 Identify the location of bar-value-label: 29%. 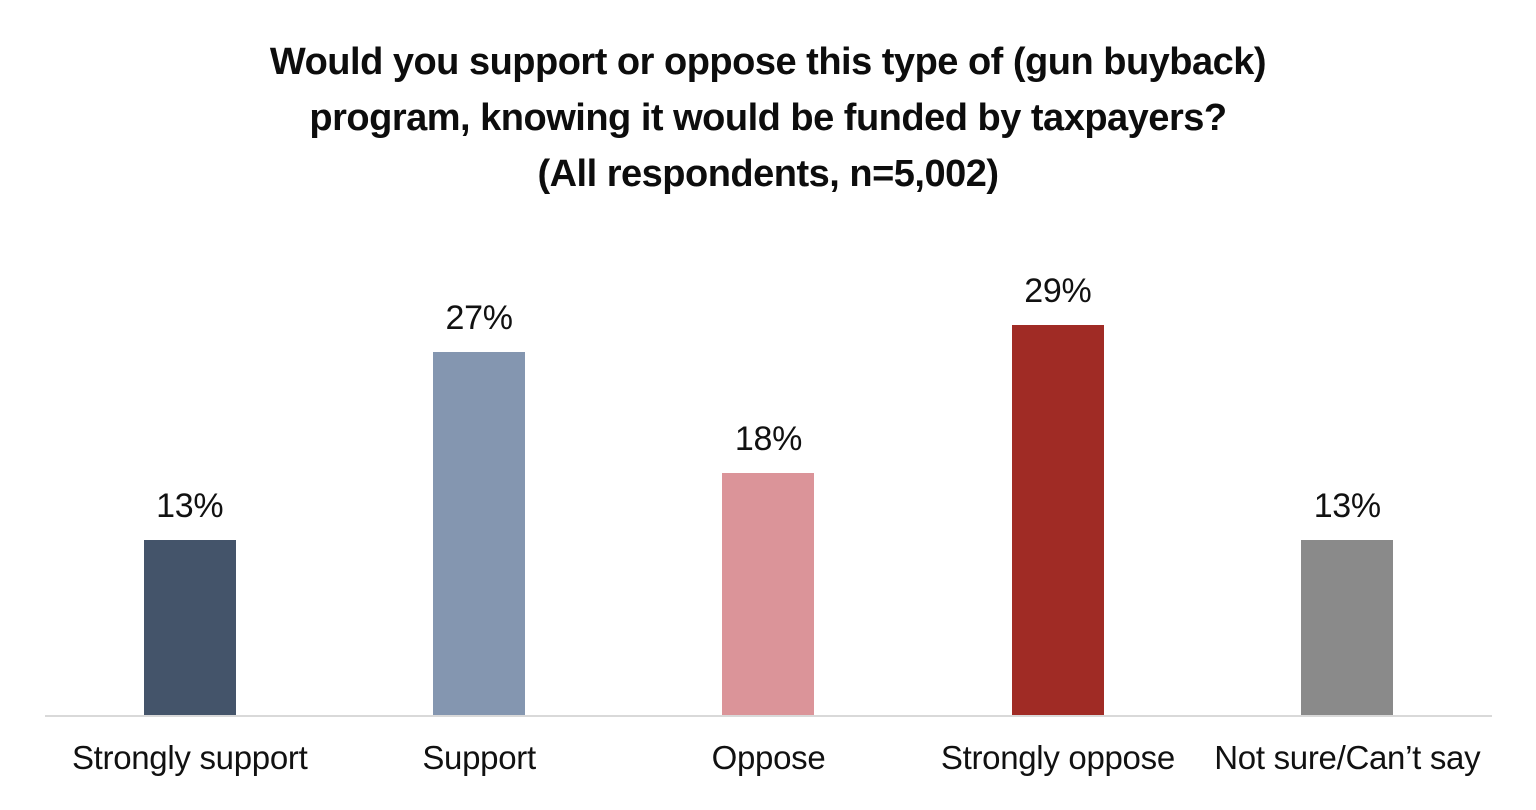
(1058, 291).